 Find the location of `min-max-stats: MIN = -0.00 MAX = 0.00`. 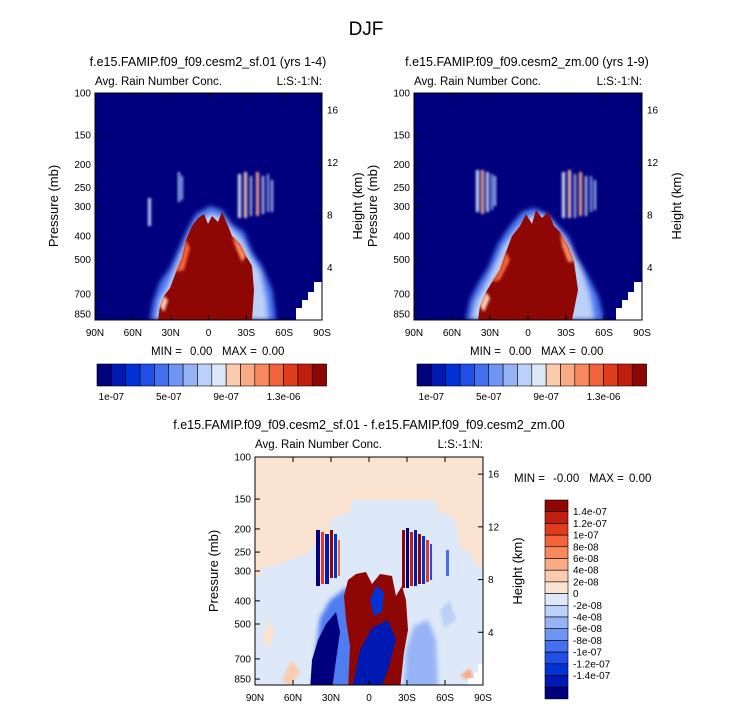

min-max-stats: MIN = -0.00 MAX = 0.00 is located at coordinates (582, 479).